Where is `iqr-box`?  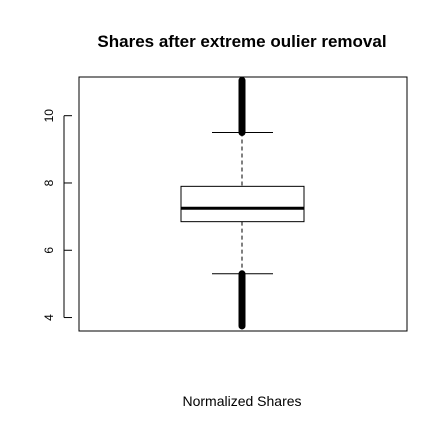
iqr-box is located at coordinates (242, 204).